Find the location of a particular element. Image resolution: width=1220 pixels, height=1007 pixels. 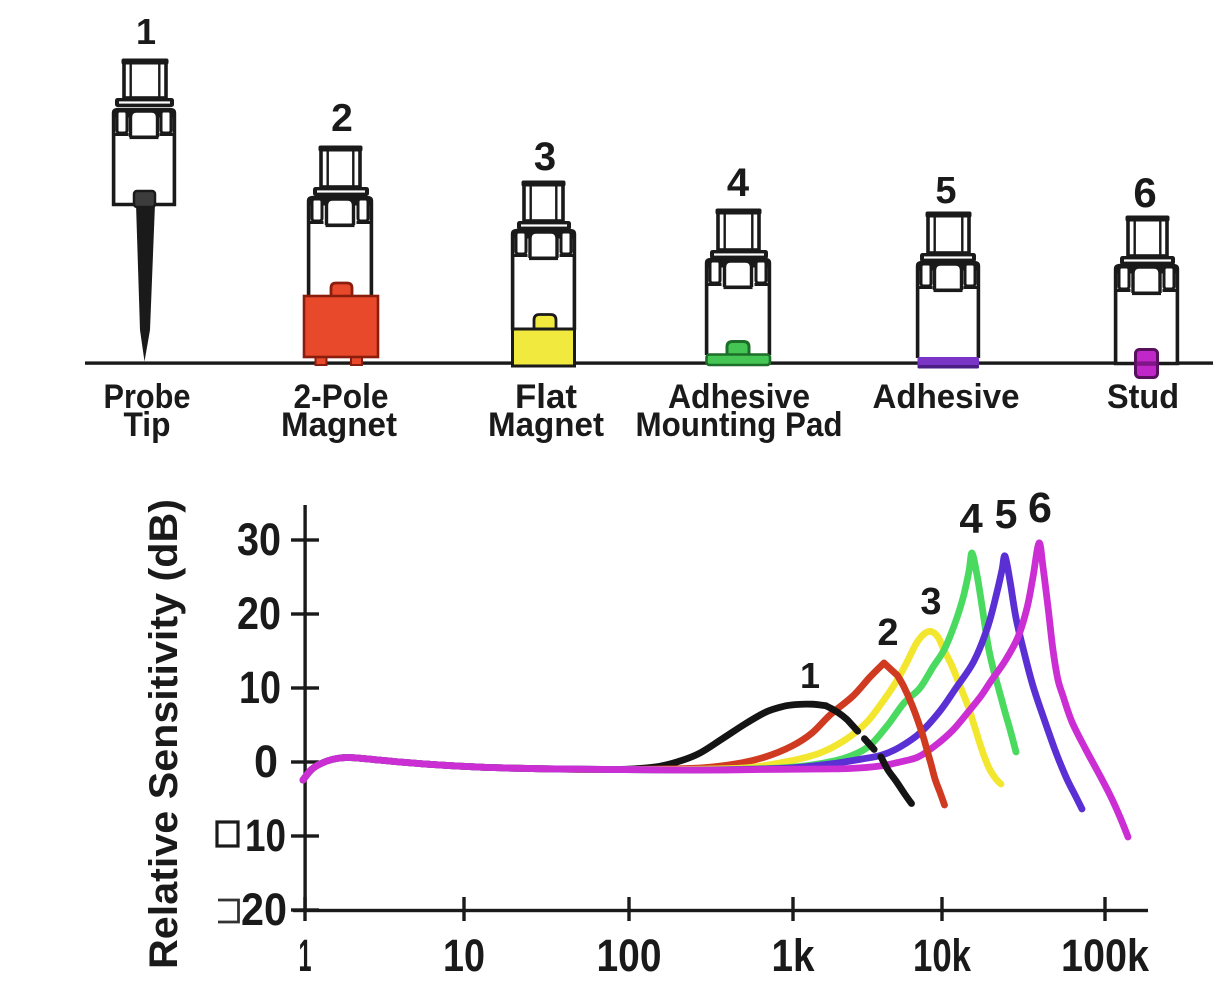

svg-text: Stud is located at coordinates (1143, 397).